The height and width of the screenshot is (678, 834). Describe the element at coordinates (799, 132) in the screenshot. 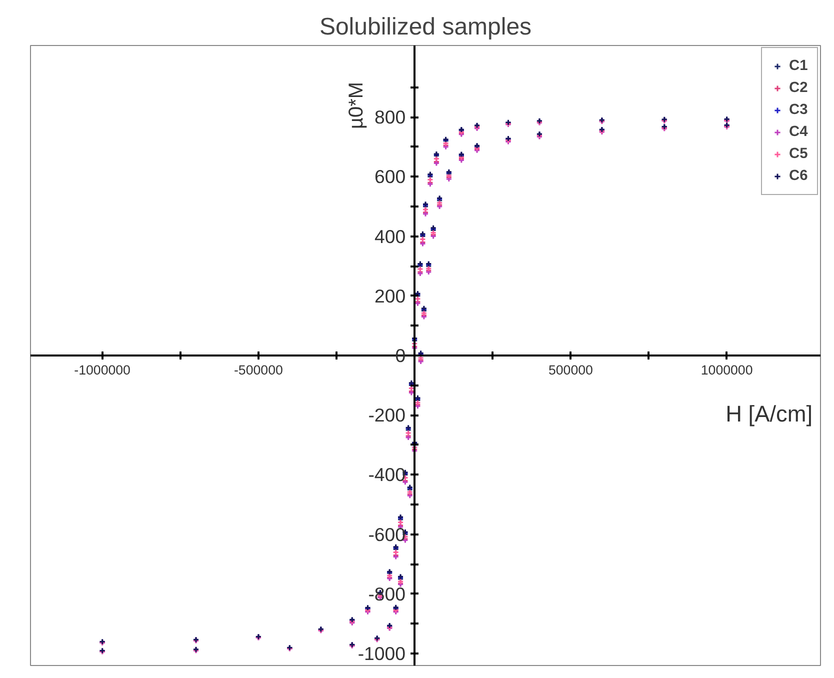

I see `legend-label: C4` at that location.